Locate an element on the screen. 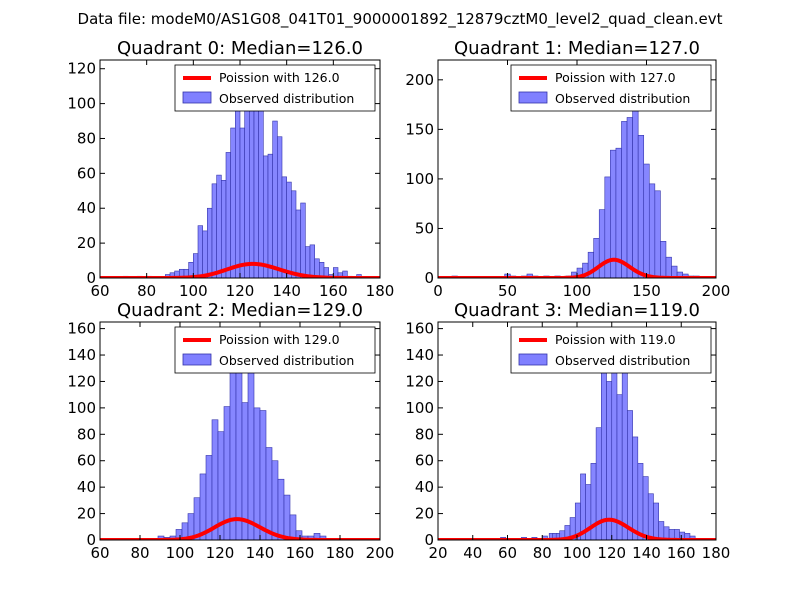 The image size is (800, 600). x-tick-label: 40 is located at coordinates (472, 553).